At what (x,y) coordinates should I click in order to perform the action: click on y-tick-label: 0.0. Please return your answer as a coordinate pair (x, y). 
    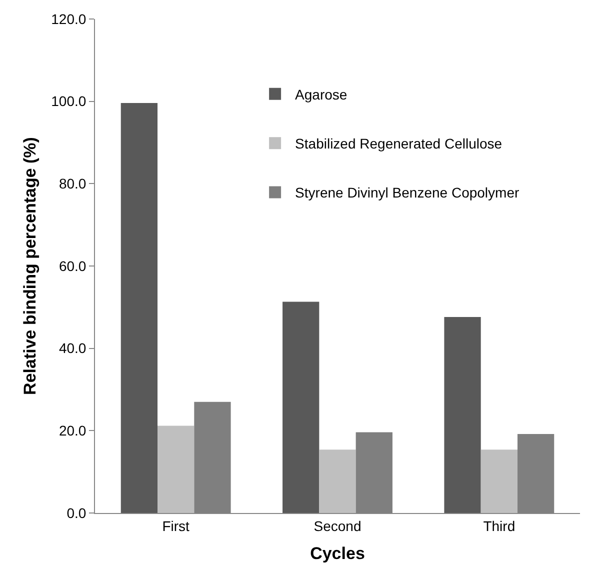
    Looking at the image, I should click on (76, 512).